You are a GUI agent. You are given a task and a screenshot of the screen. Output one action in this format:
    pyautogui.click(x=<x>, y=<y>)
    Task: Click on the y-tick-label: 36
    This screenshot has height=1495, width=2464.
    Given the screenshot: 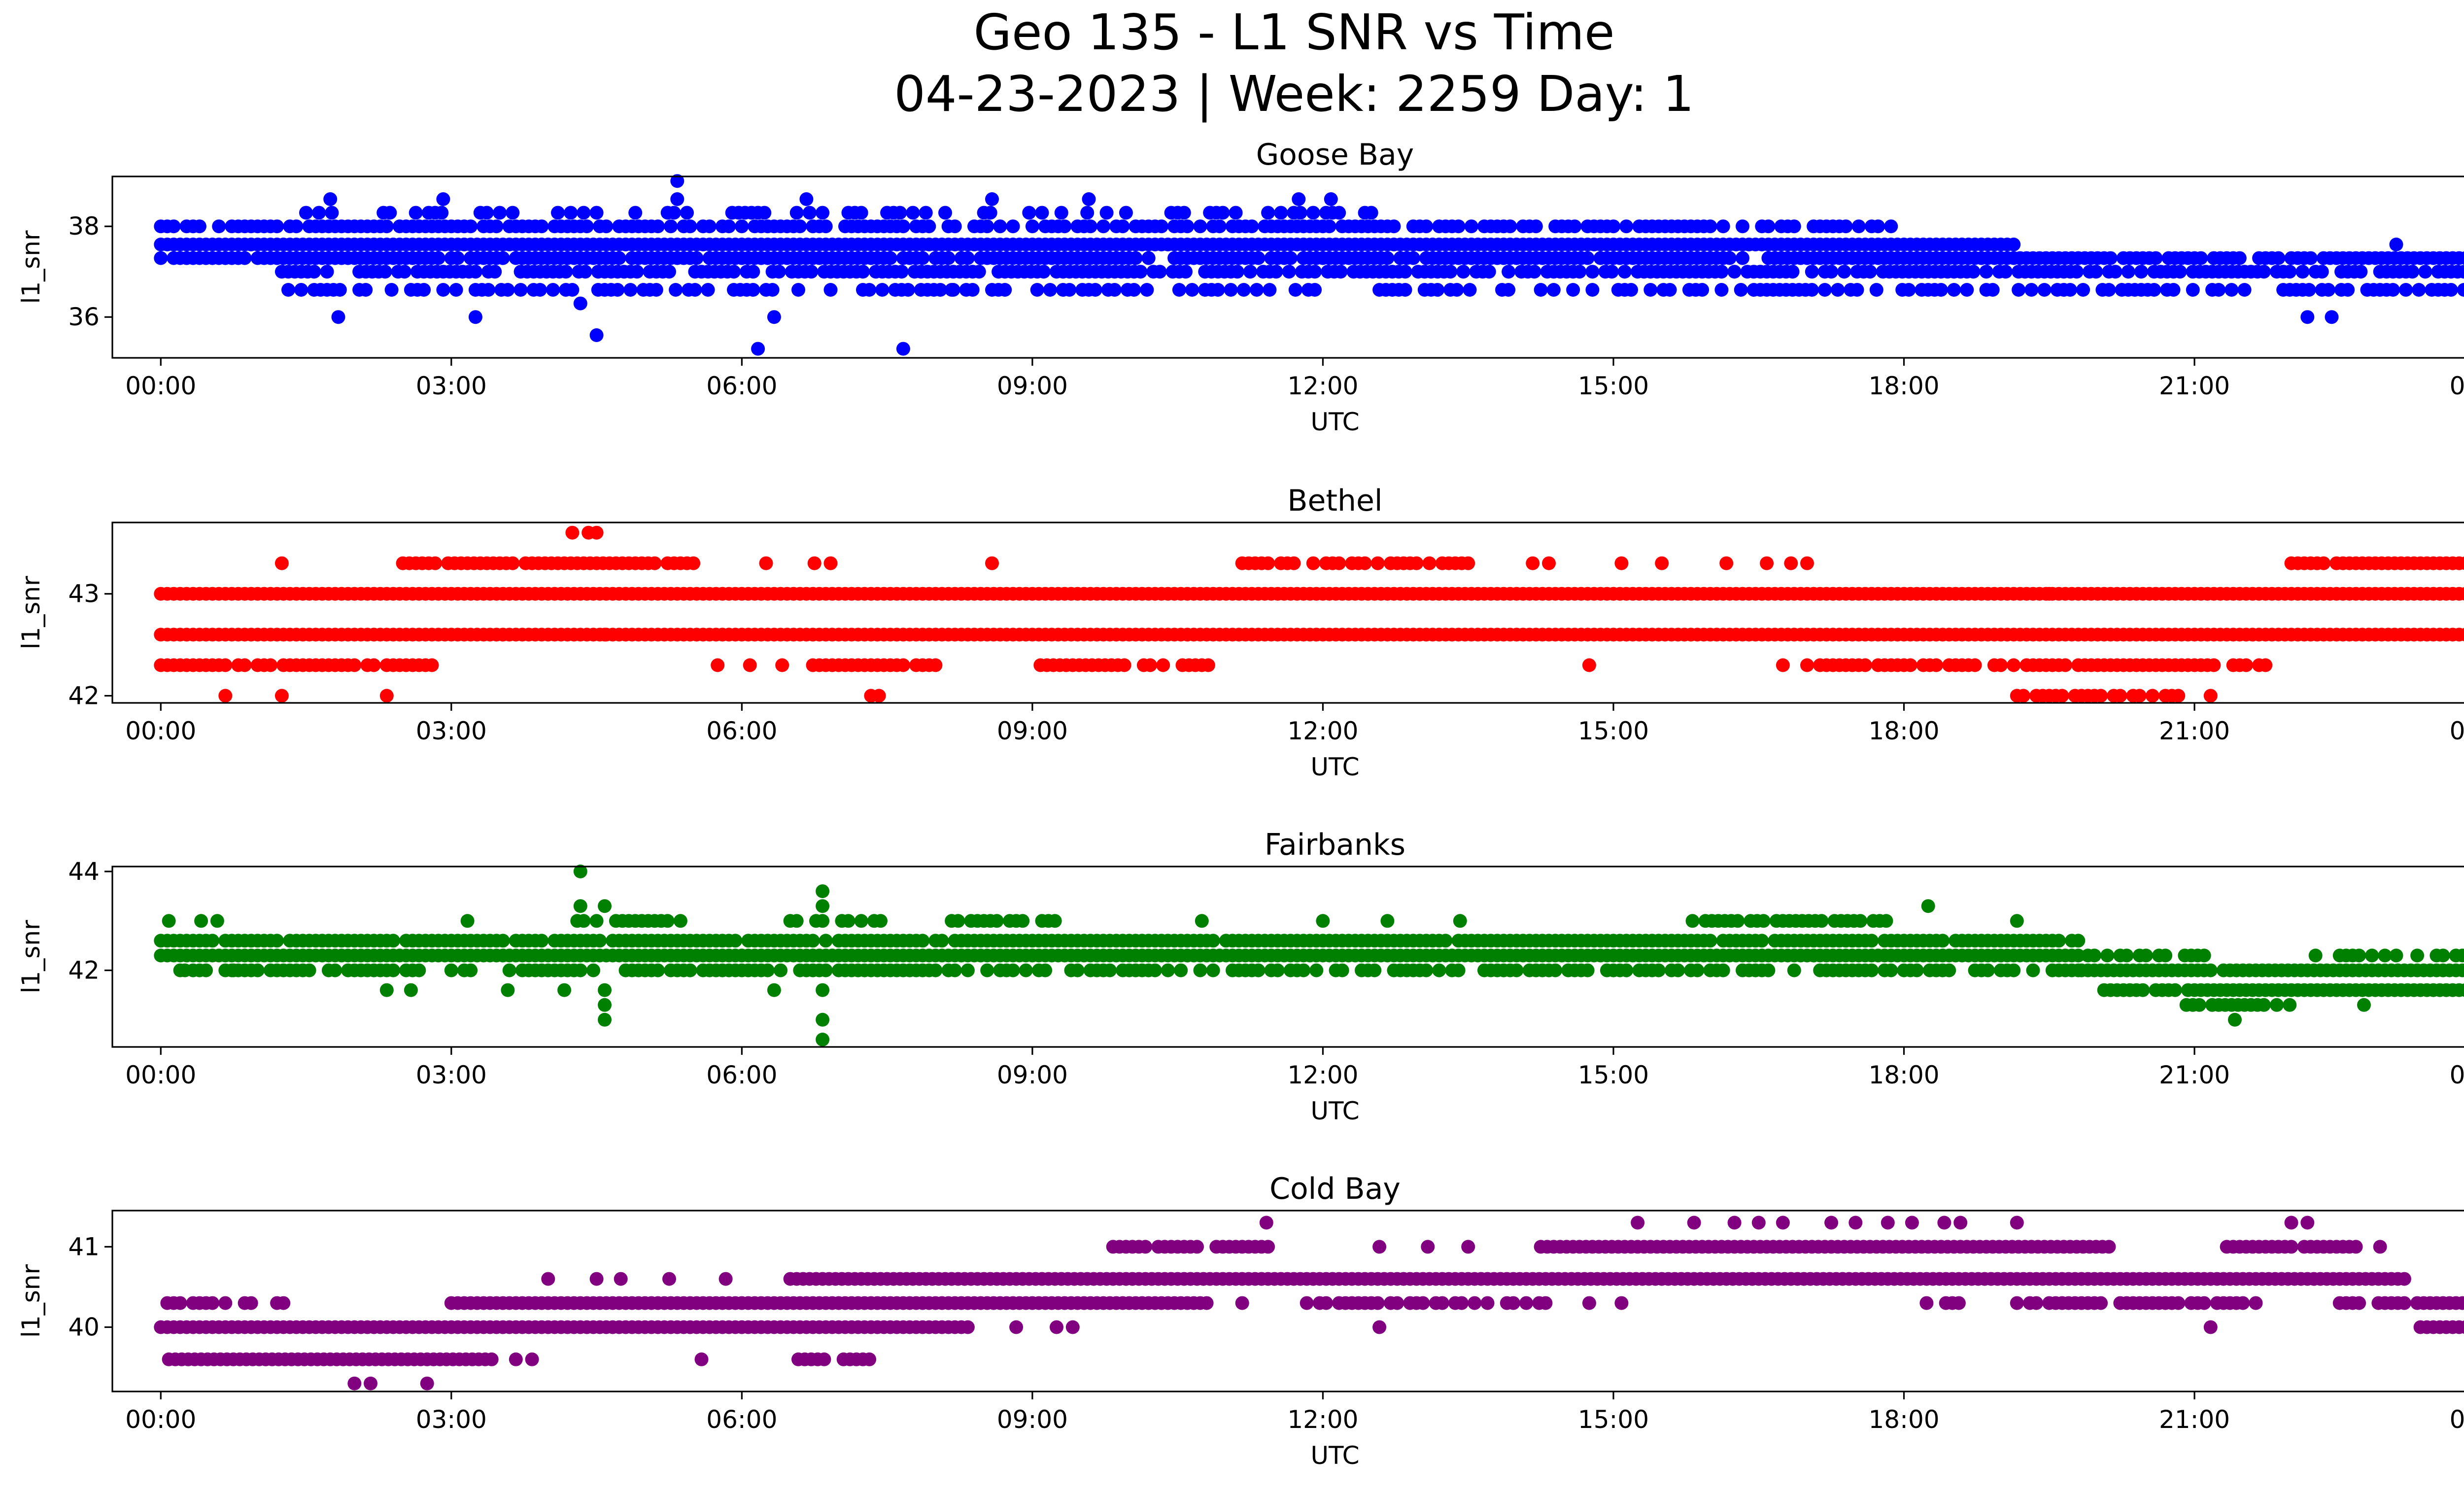 What is the action you would take?
    pyautogui.click(x=84, y=317)
    